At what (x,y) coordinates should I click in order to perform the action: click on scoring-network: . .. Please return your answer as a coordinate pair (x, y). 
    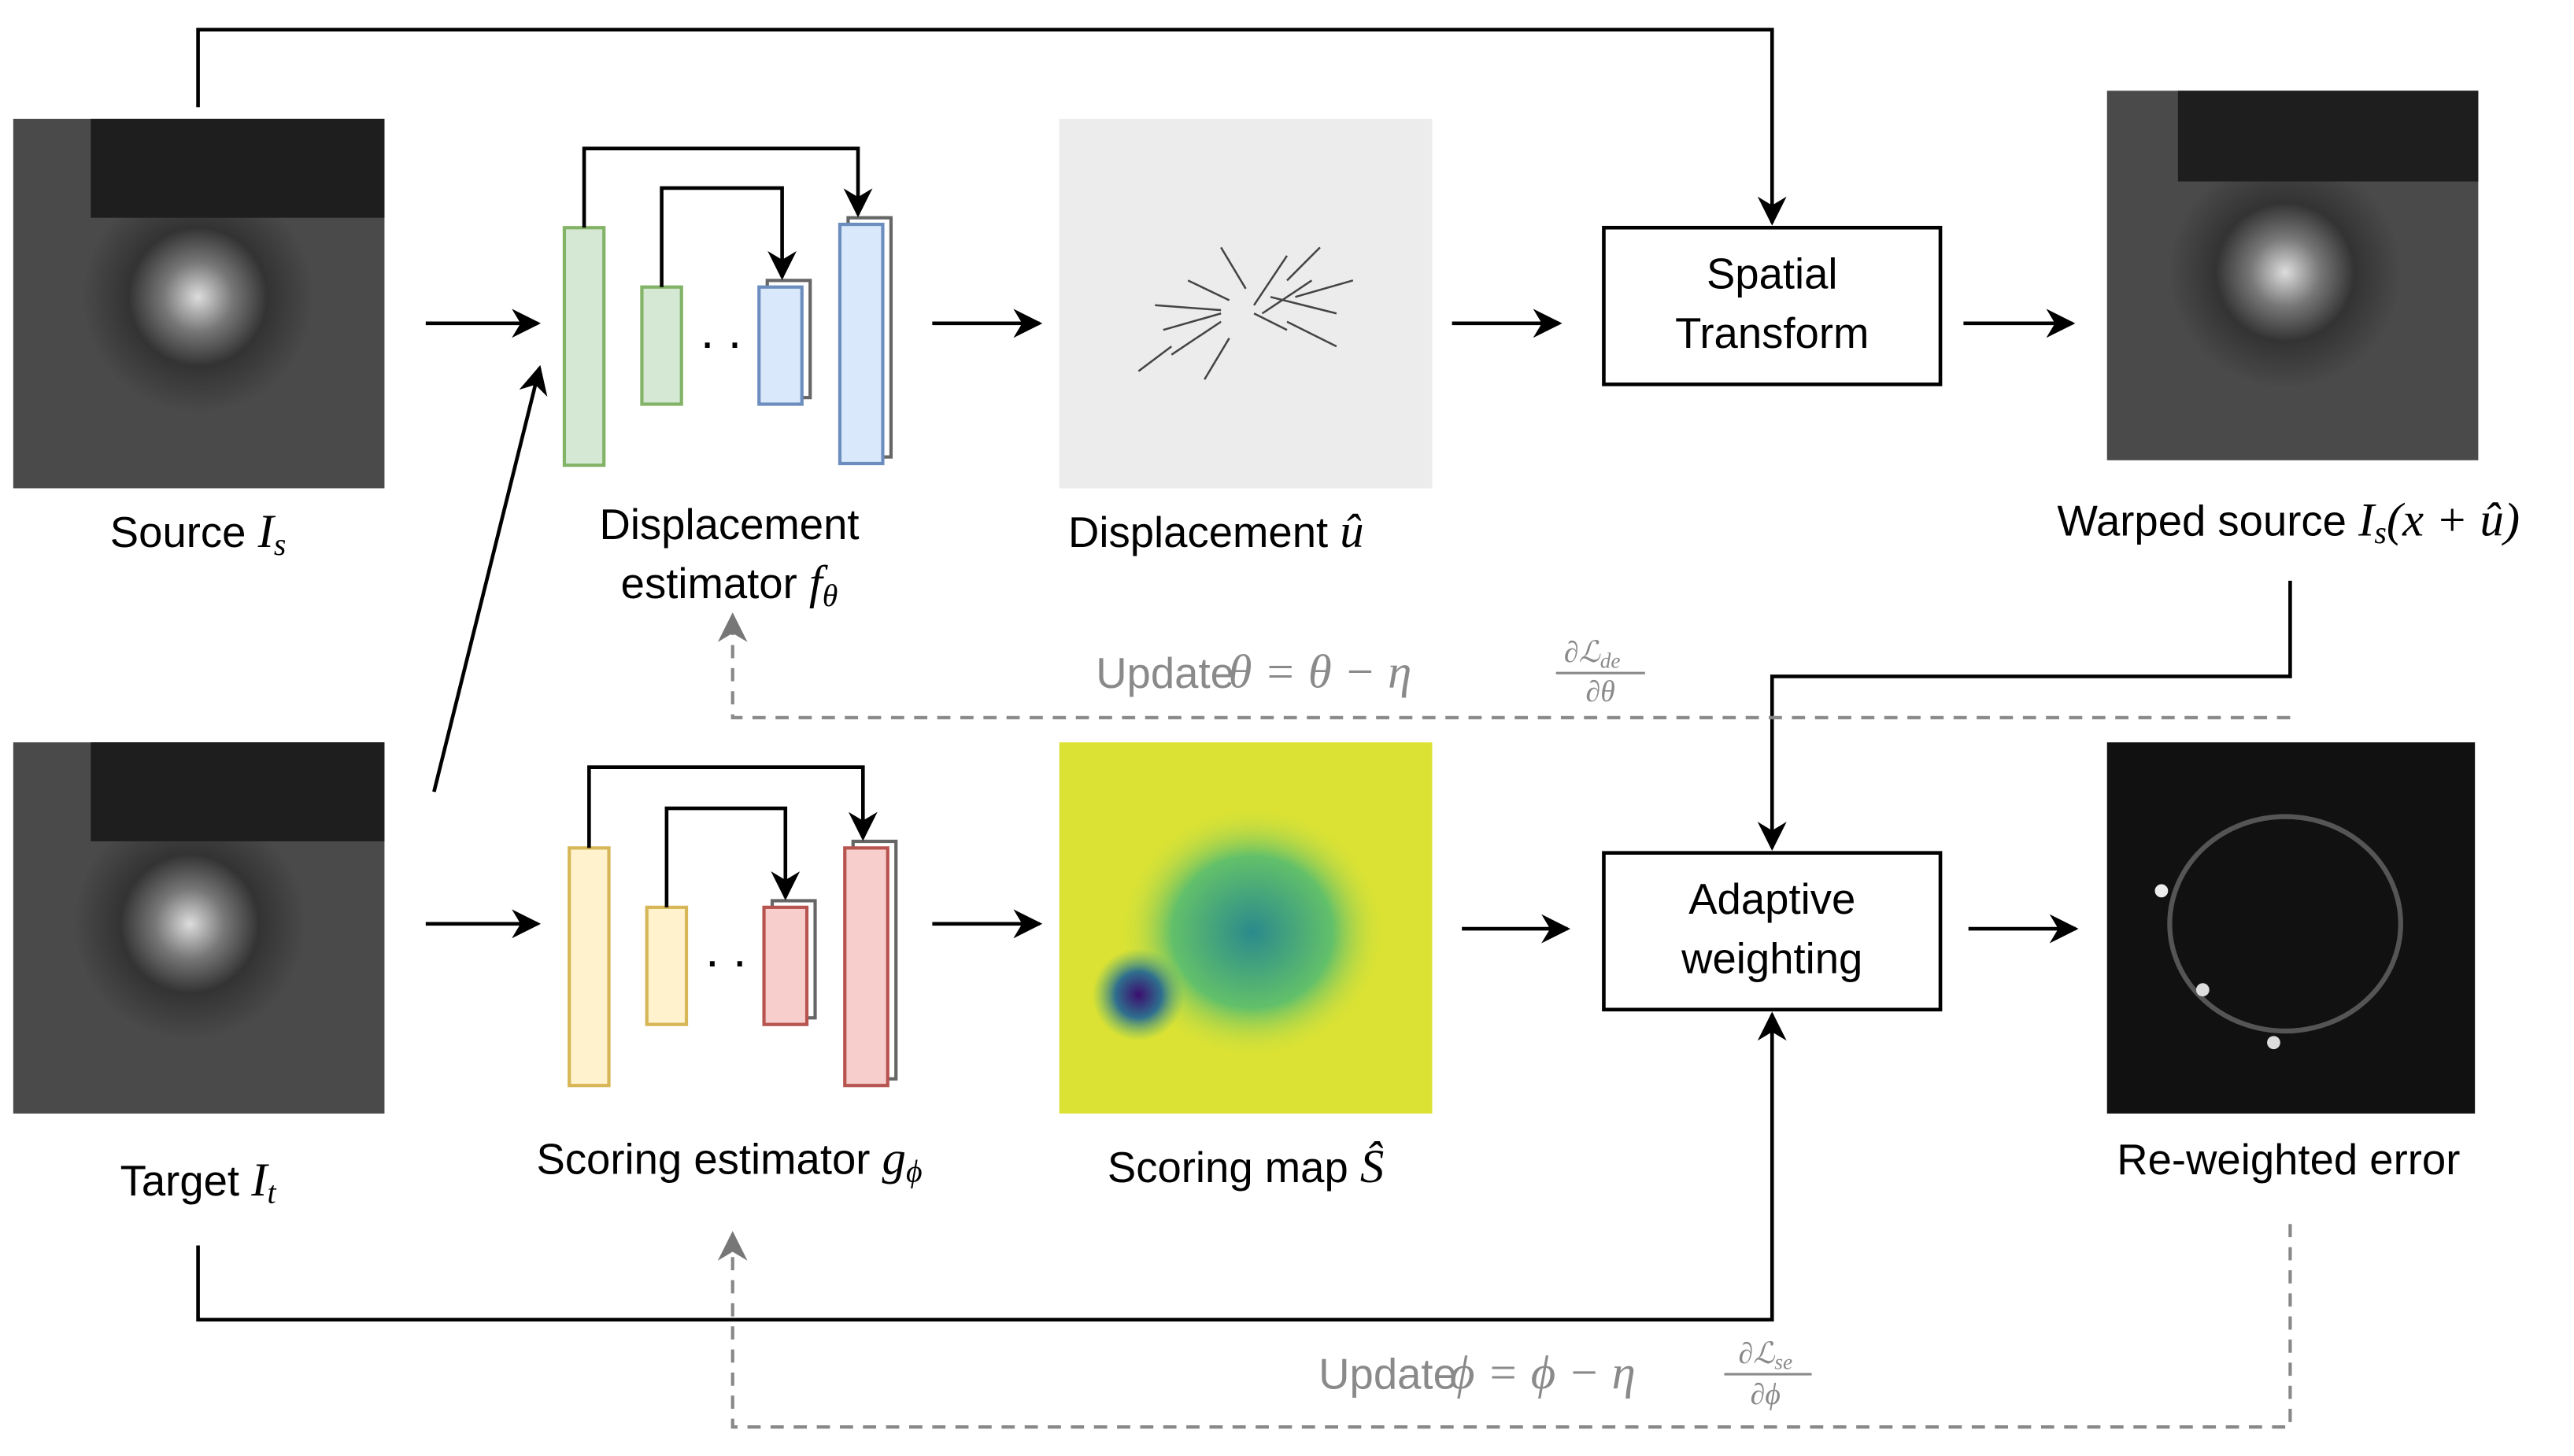
    Looking at the image, I should click on (733, 926).